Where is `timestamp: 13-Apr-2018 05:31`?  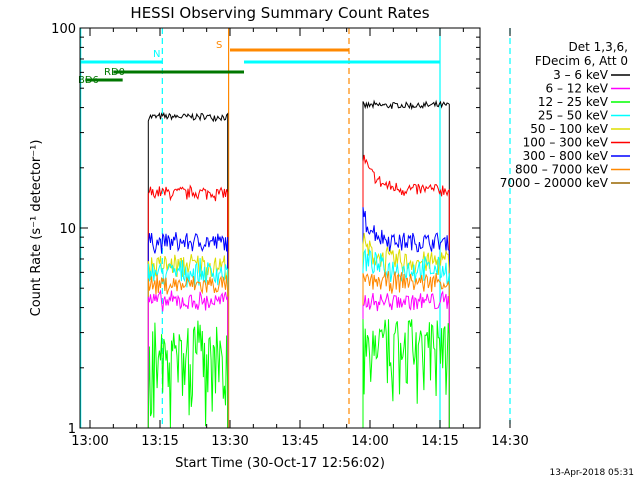
timestamp: 13-Apr-2018 05:31 is located at coordinates (592, 473).